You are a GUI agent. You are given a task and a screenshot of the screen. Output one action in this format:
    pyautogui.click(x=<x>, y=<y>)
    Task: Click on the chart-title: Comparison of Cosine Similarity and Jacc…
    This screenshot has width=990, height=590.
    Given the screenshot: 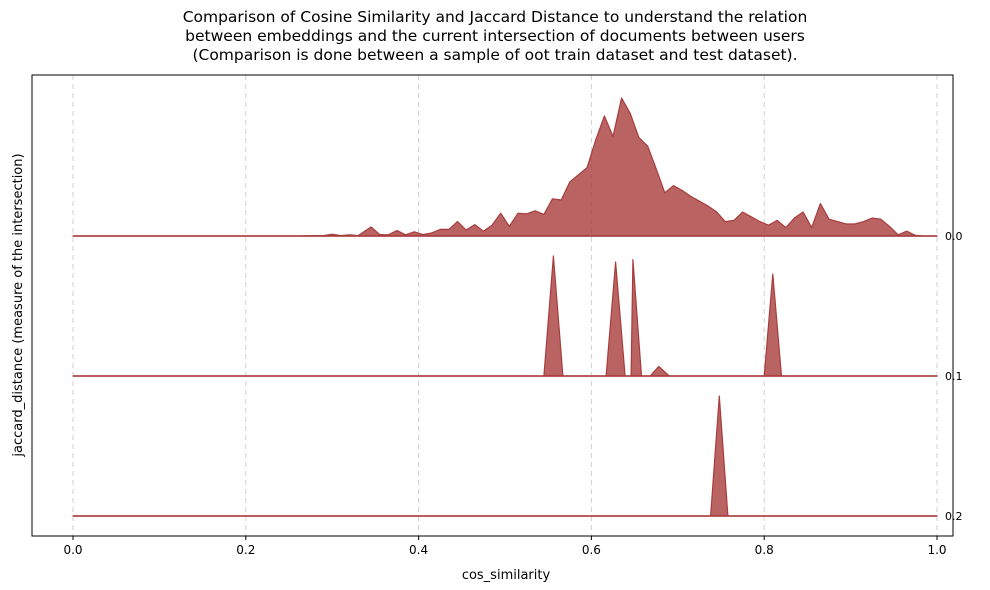 What is the action you would take?
    pyautogui.click(x=495, y=36)
    